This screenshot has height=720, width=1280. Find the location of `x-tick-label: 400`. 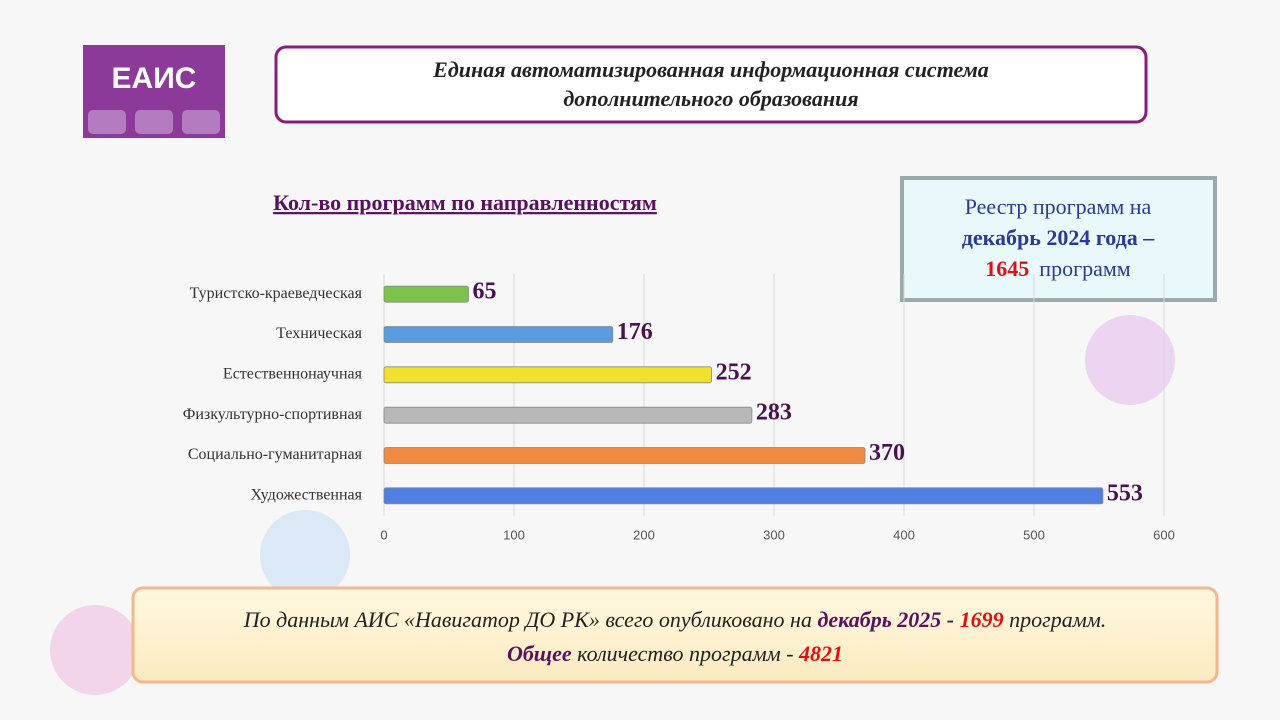

x-tick-label: 400 is located at coordinates (904, 534).